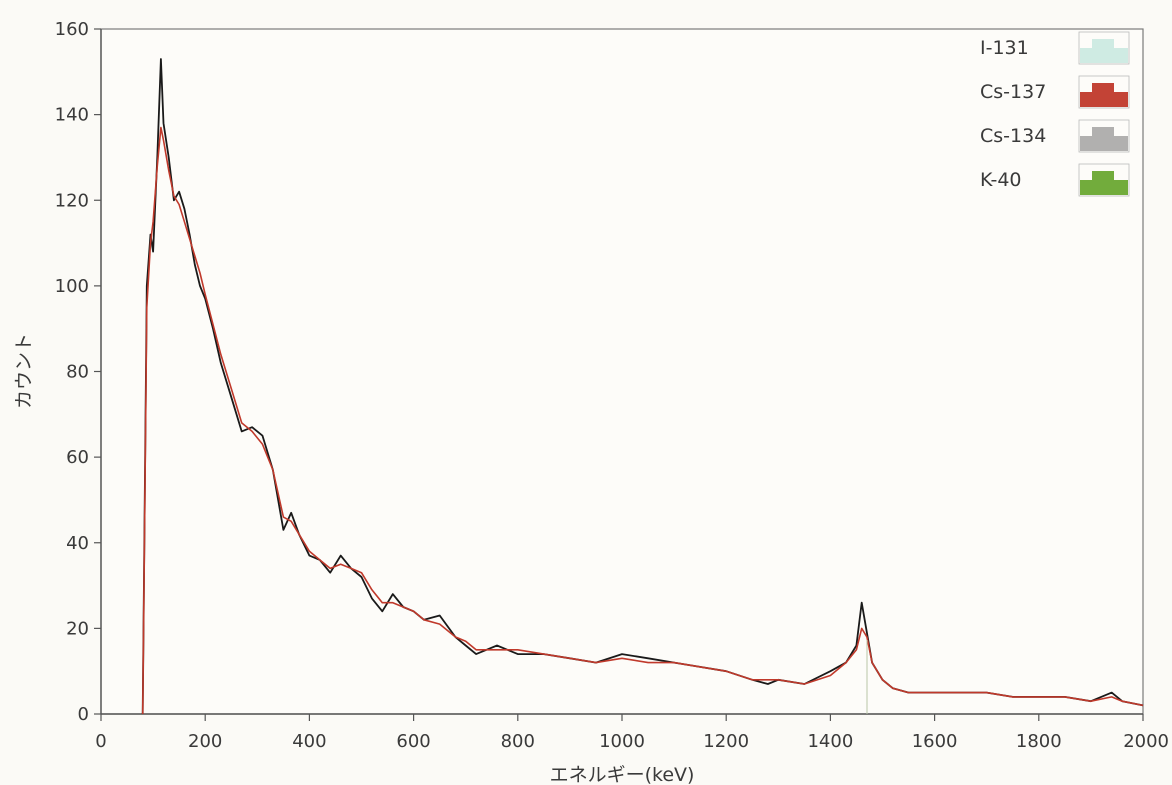  Describe the element at coordinates (413, 741) in the screenshot. I see `x-tick-label: 600` at that location.